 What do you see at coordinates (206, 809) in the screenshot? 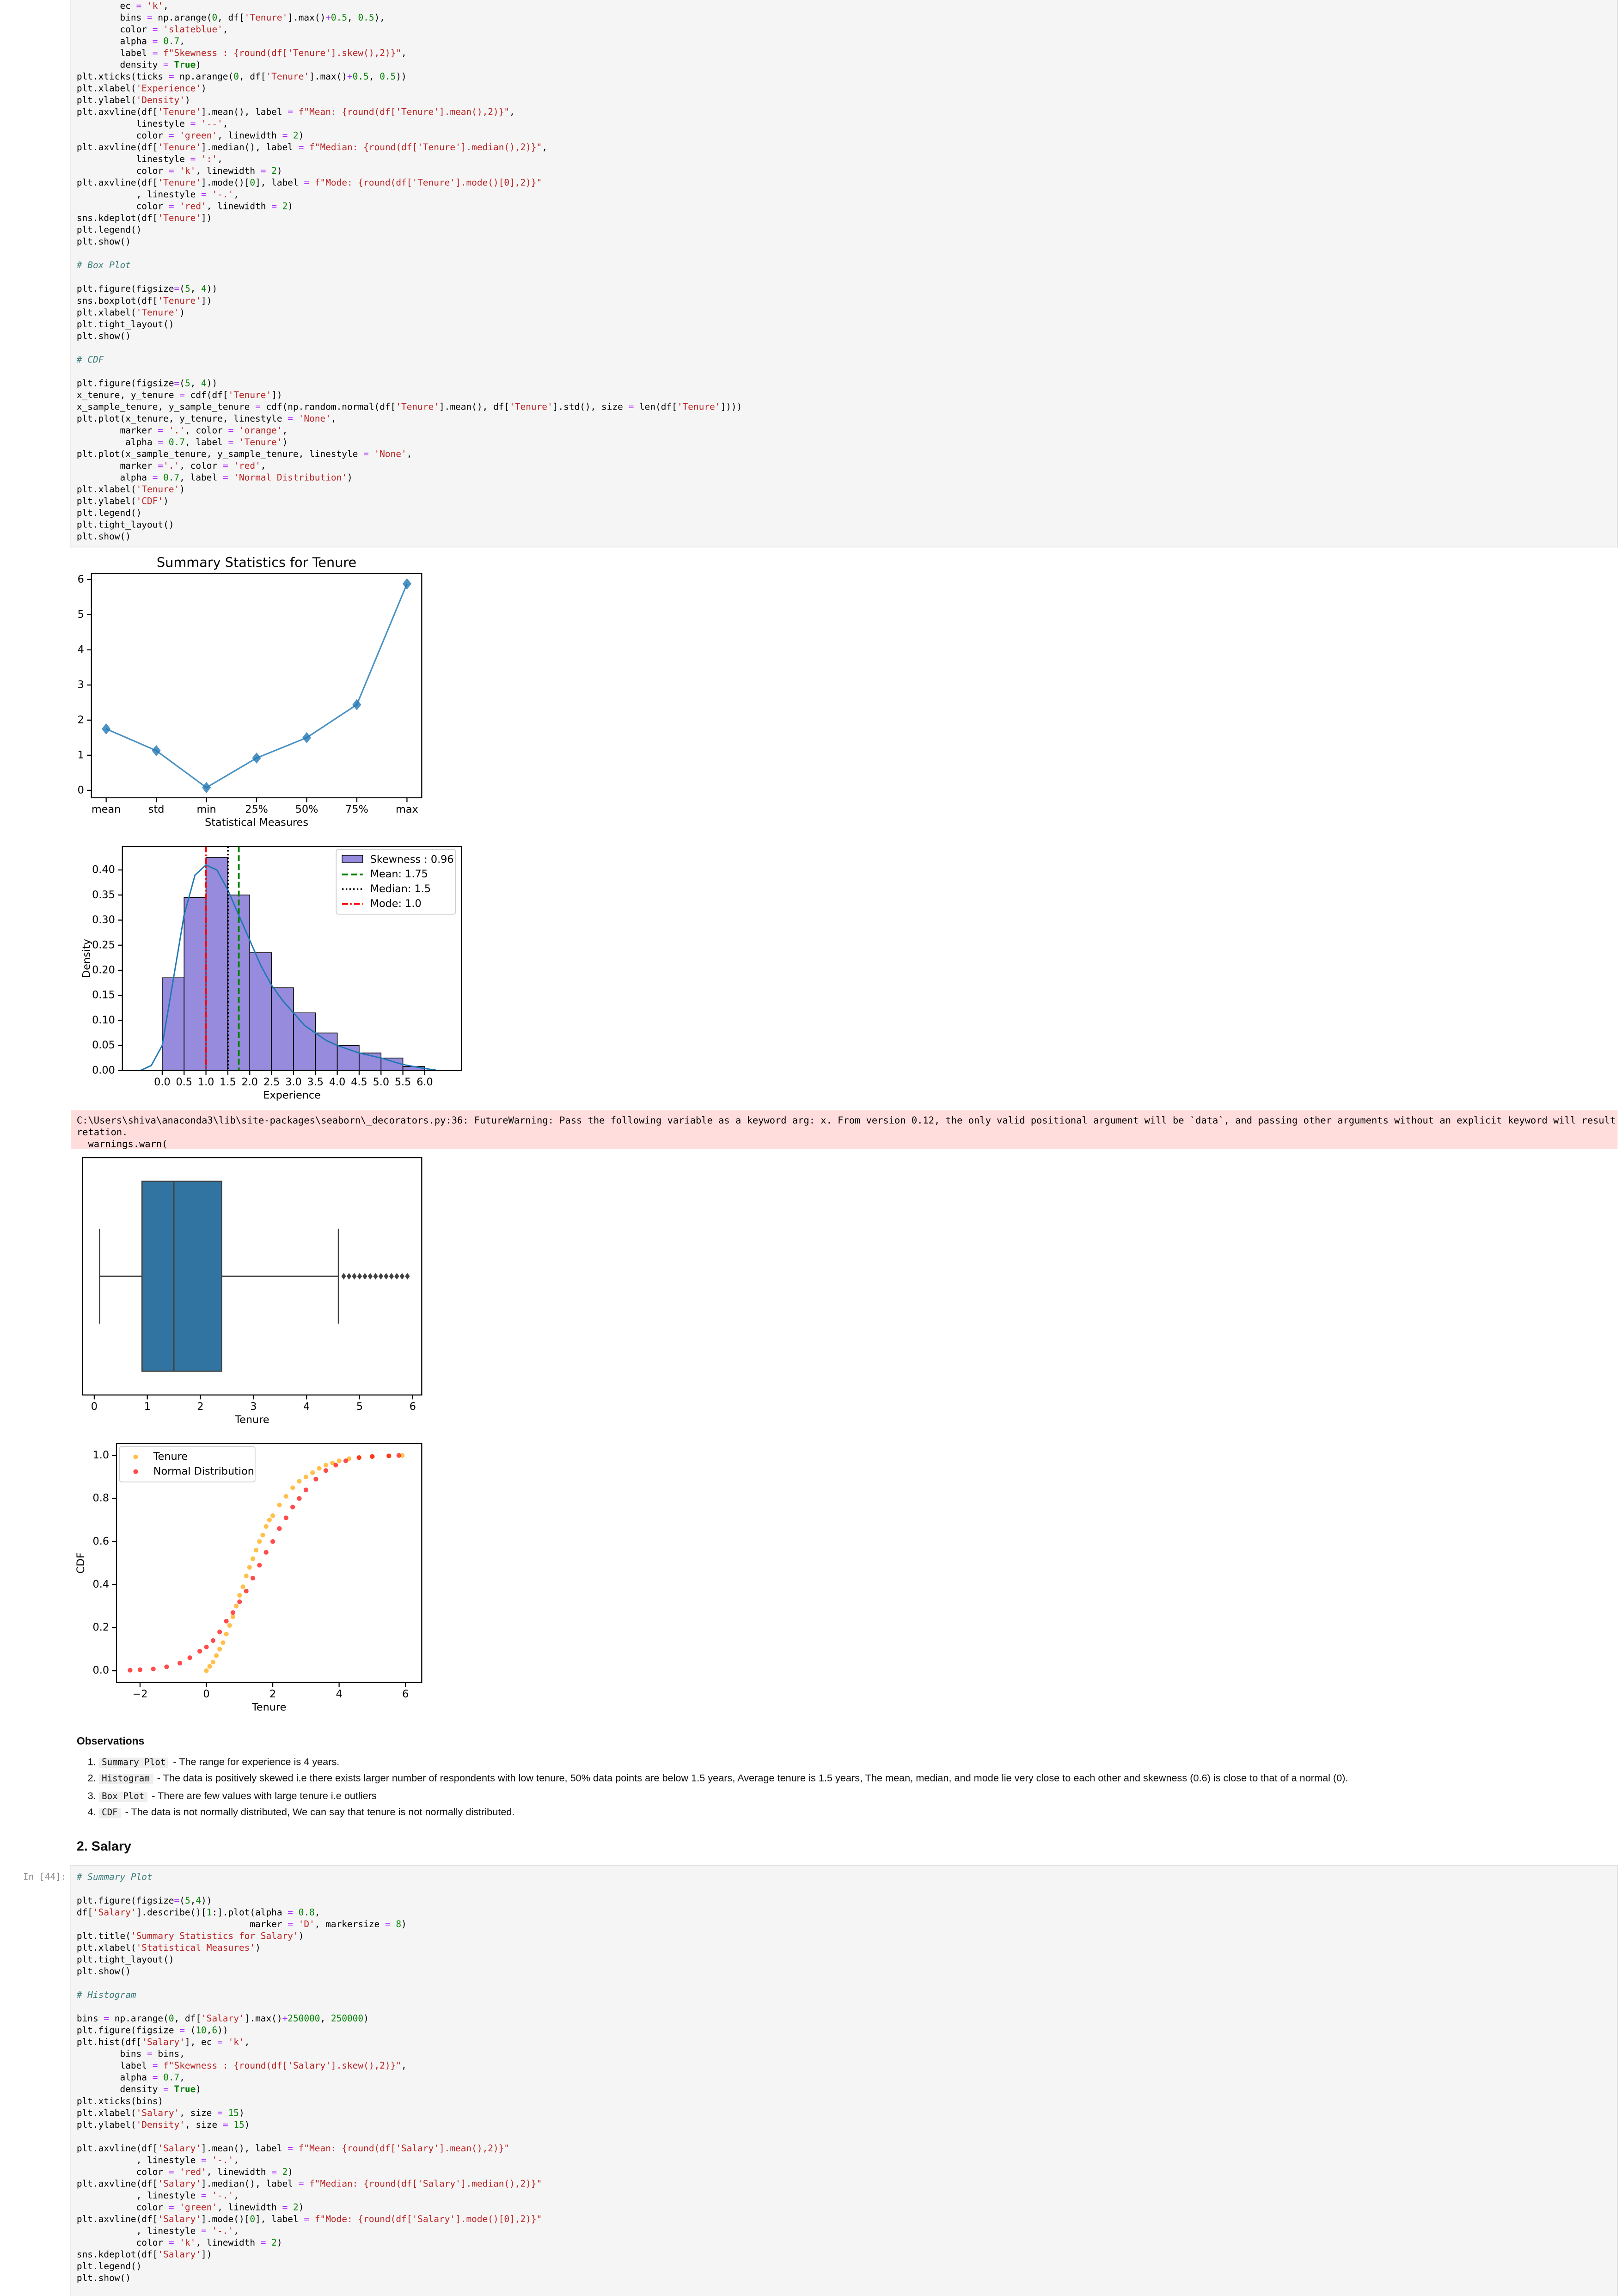
I see `x-tick-label: min` at bounding box center [206, 809].